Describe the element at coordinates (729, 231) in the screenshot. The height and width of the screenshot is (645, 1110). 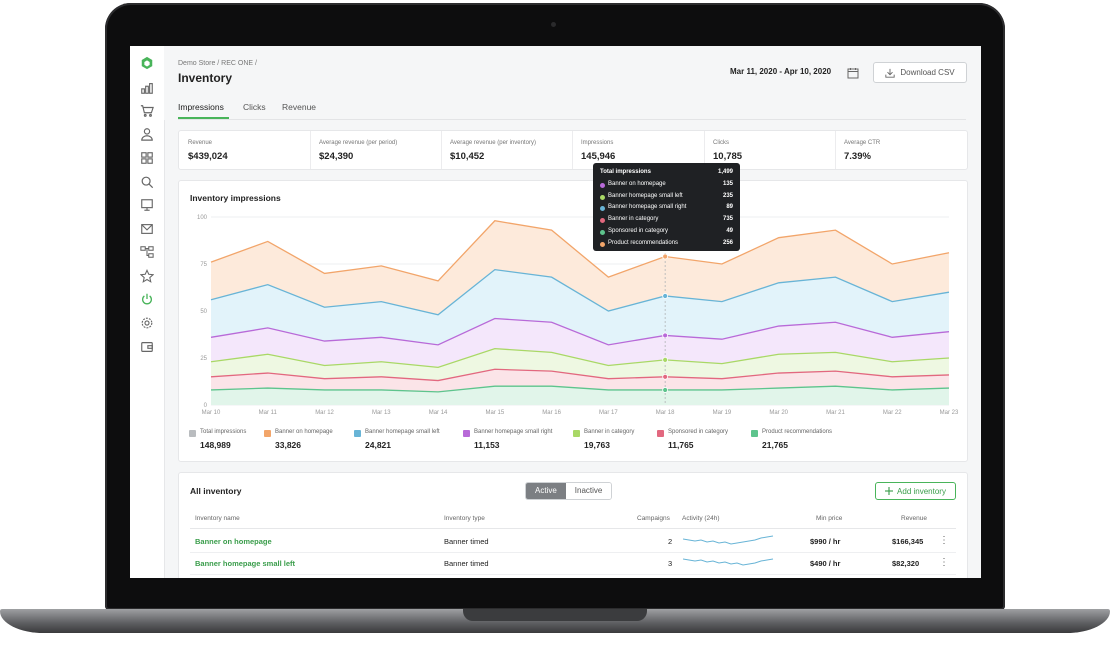
I see `tooltip-value: 49` at that location.